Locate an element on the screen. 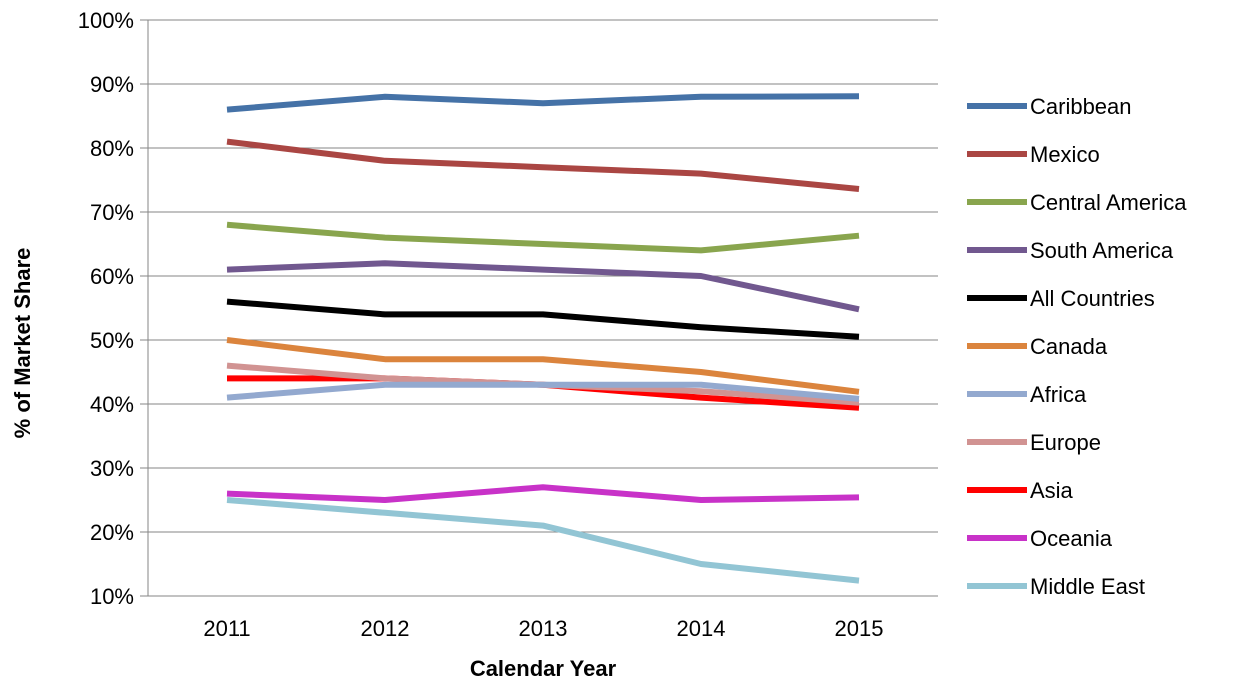  series-line-oceania is located at coordinates (543, 493).